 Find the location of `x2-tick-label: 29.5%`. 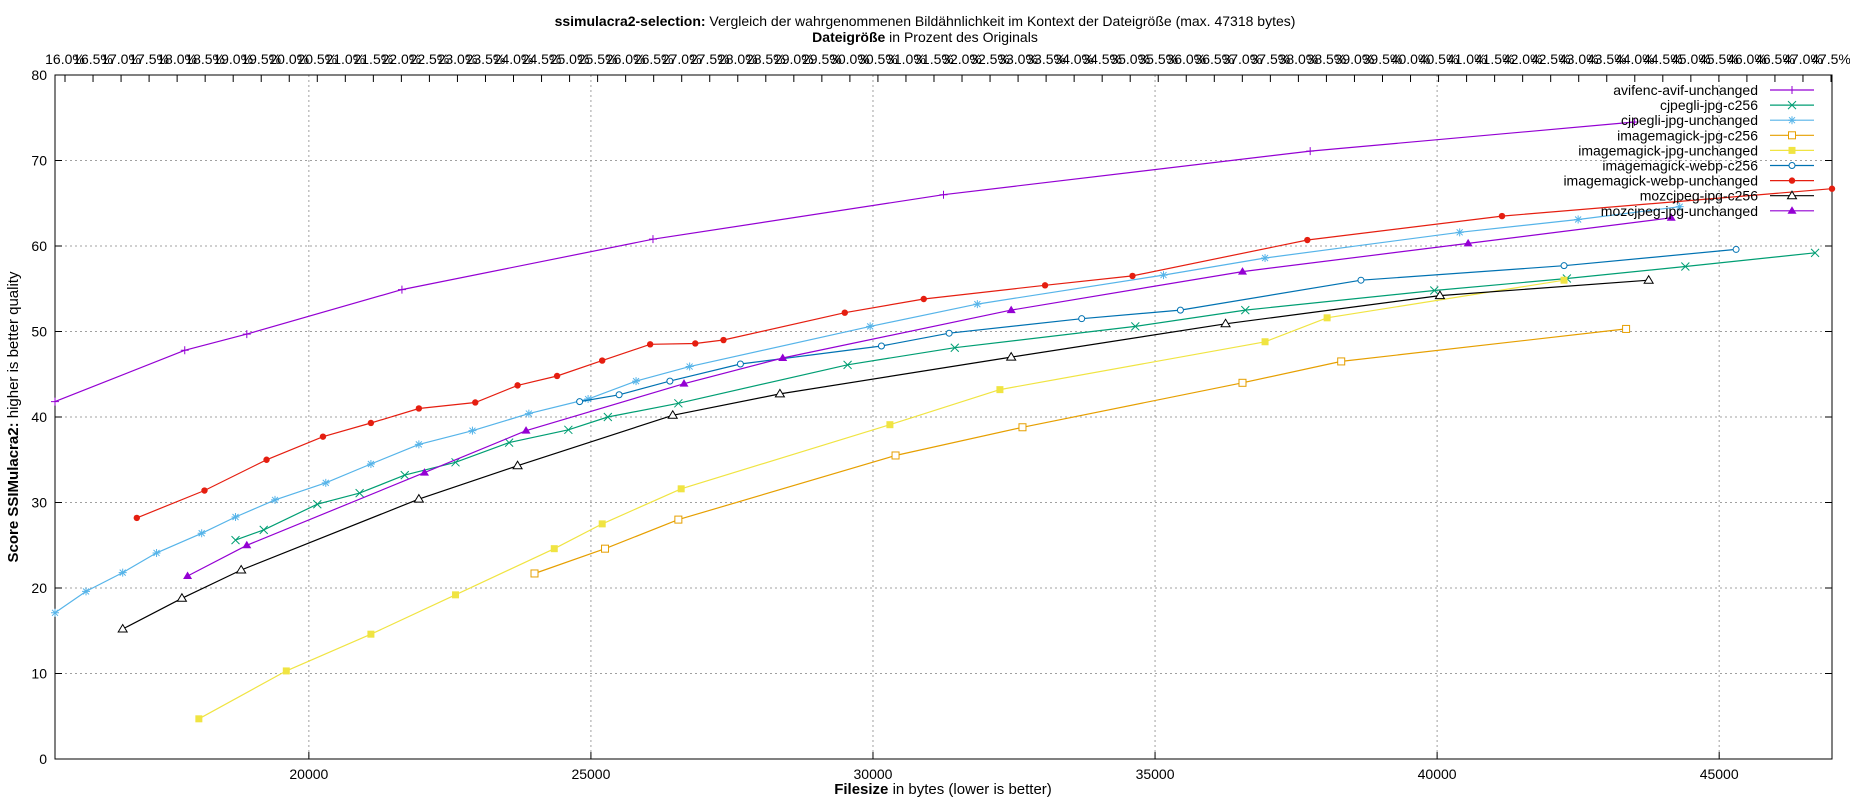

x2-tick-label: 29.5% is located at coordinates (822, 59).